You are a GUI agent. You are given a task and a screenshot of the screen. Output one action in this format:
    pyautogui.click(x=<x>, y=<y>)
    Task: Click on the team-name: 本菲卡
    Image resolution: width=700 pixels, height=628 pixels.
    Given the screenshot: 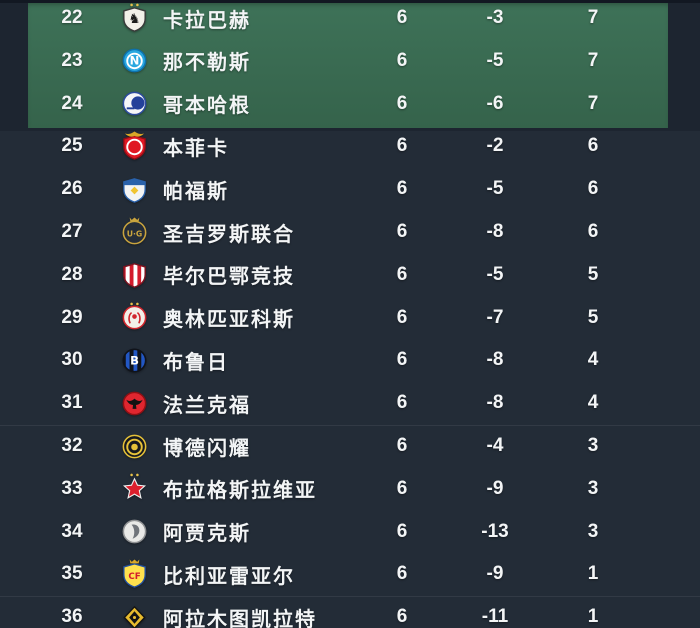 What is the action you would take?
    pyautogui.click(x=196, y=148)
    